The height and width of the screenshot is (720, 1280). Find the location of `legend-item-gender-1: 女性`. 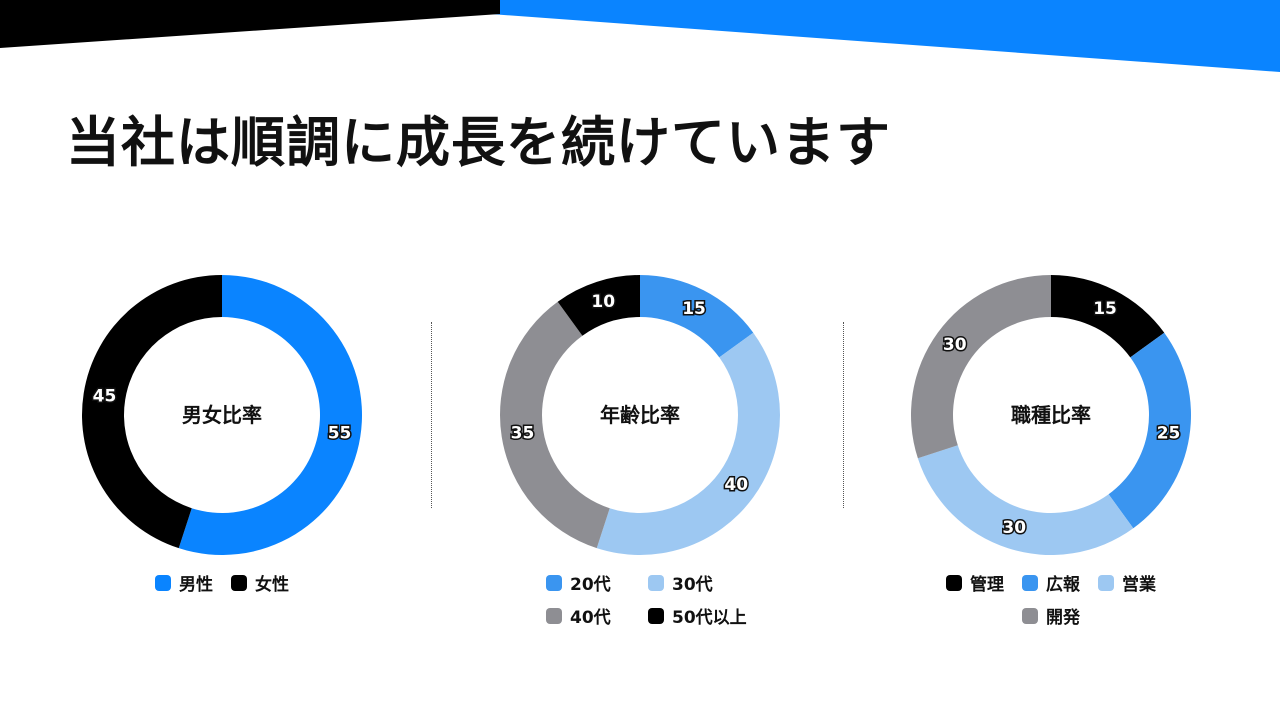

legend-item-gender-1: 女性 is located at coordinates (260, 582).